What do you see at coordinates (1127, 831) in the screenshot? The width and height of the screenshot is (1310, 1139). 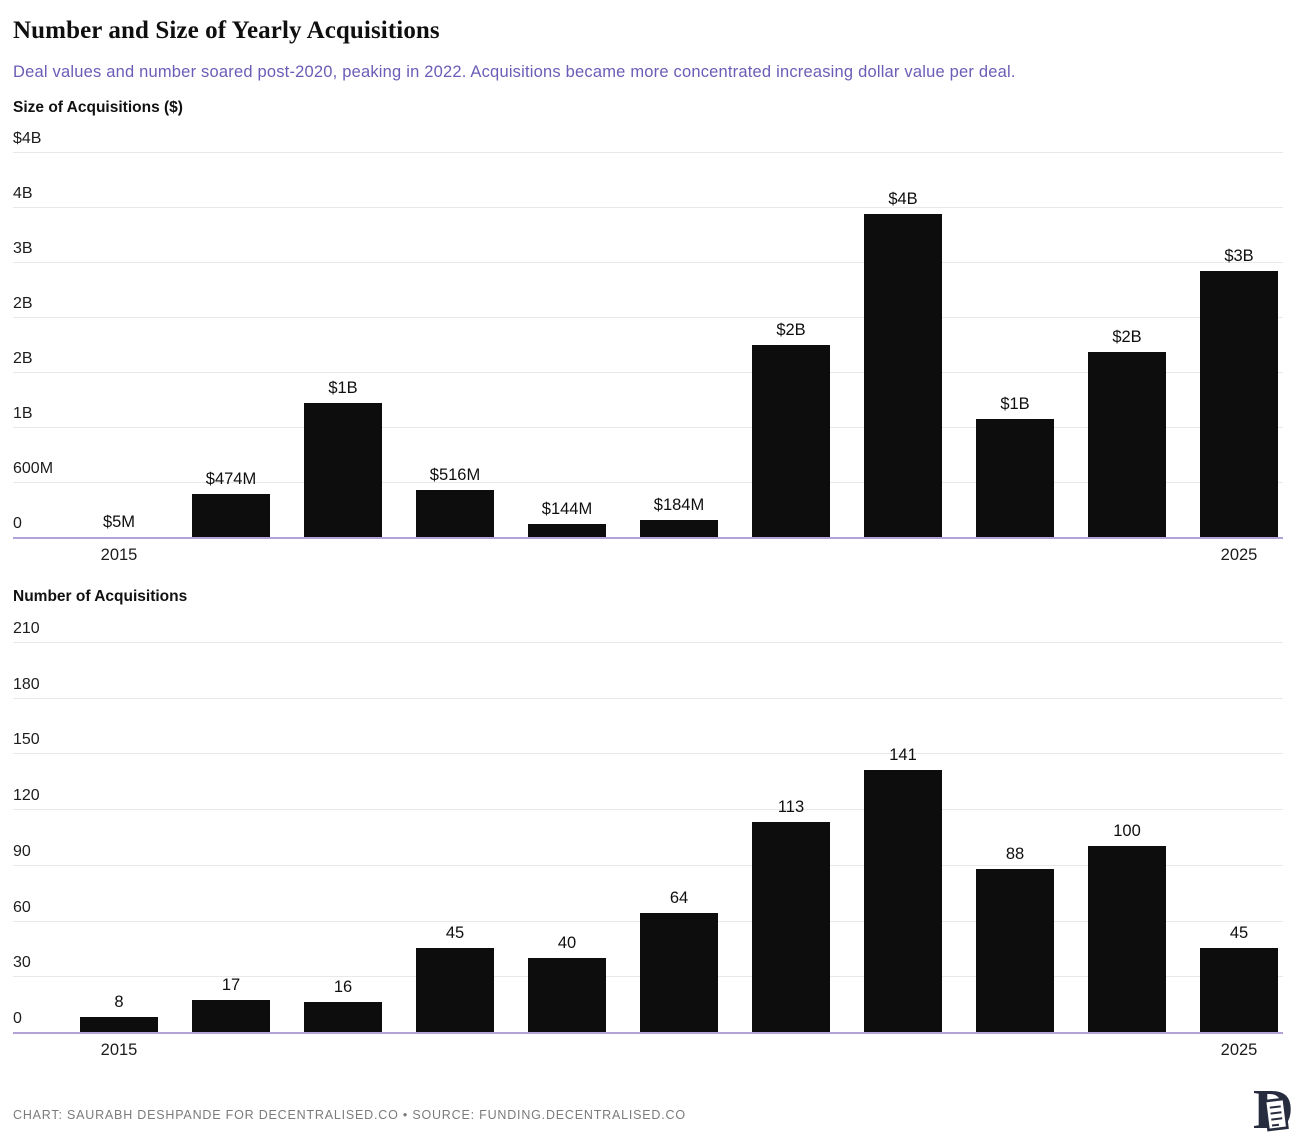 I see `bar-value-label: 100` at bounding box center [1127, 831].